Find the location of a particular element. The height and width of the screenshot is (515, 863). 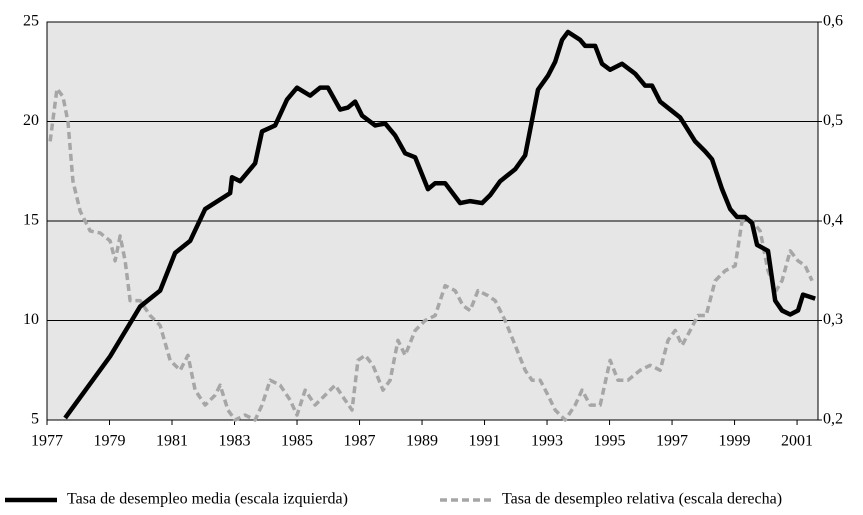

x-tick-label: 1981 is located at coordinates (172, 441).